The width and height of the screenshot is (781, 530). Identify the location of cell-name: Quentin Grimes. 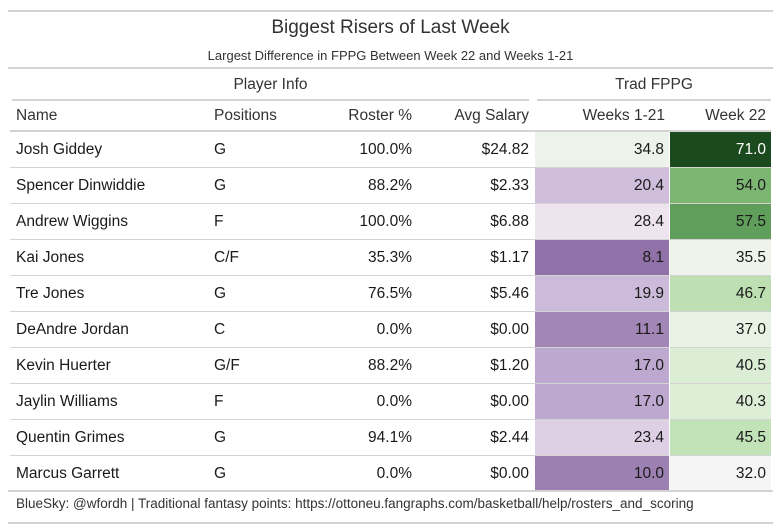
(70, 437).